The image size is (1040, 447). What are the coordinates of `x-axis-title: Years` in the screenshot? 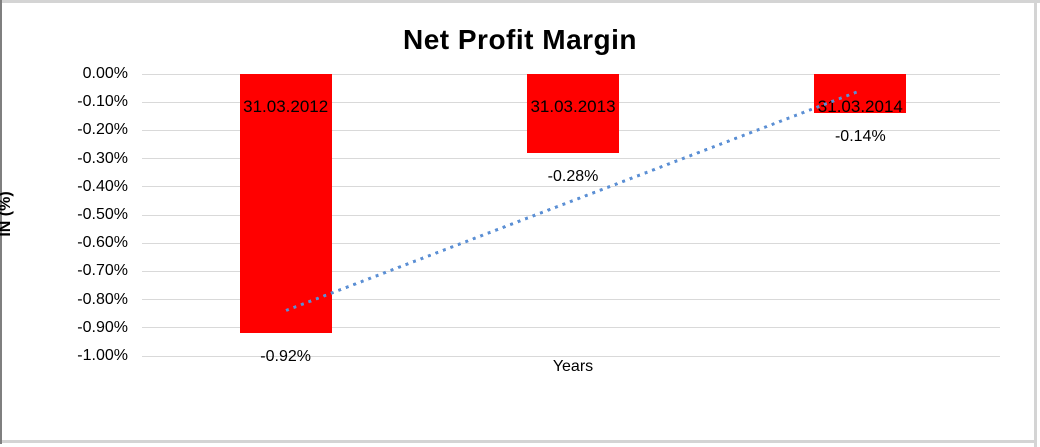 It's located at (573, 366).